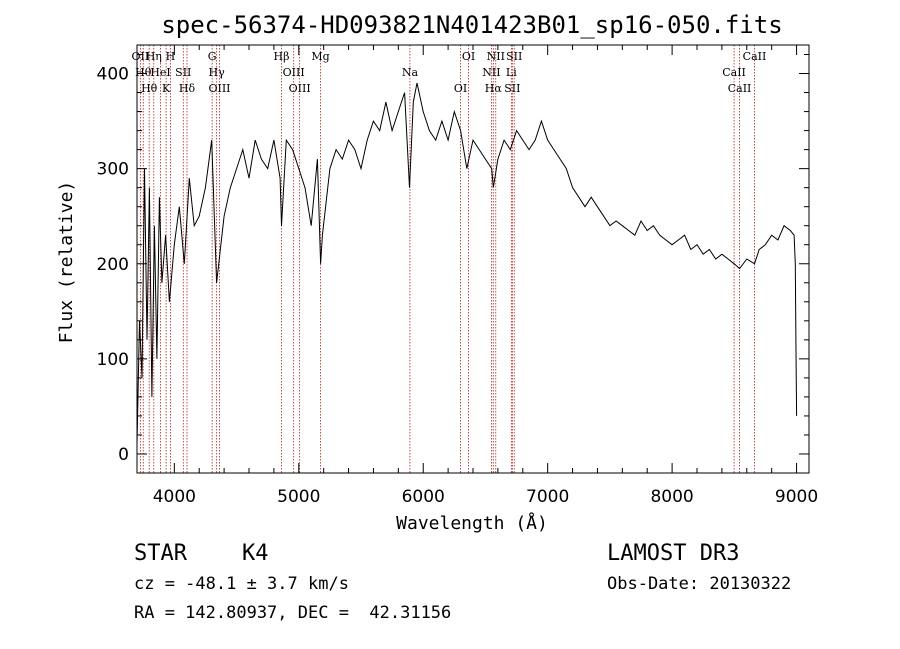 This screenshot has height=649, width=900. What do you see at coordinates (796, 497) in the screenshot?
I see `x-tick-label: 9000` at bounding box center [796, 497].